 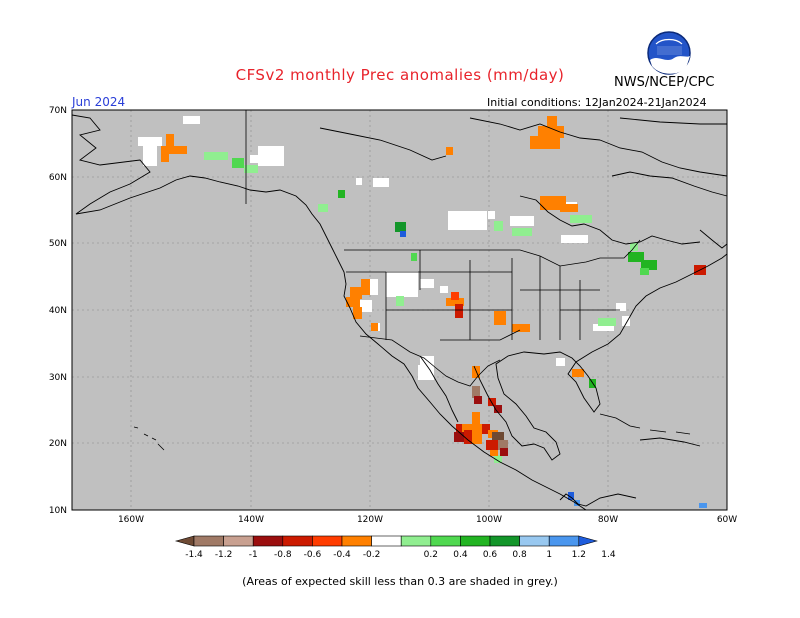 I want to click on org-label: NWS/NCEP/CPC, so click(x=664, y=82).